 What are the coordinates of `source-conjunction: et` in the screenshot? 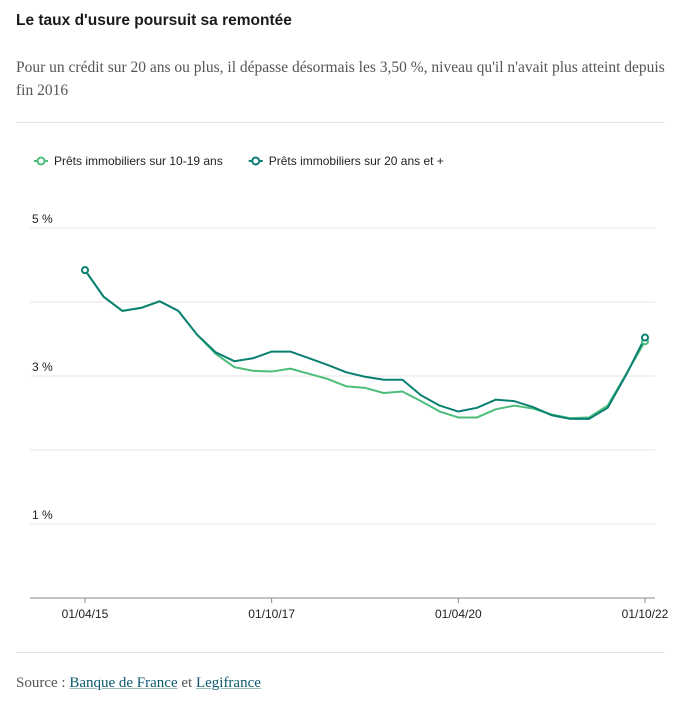 It's located at (187, 683).